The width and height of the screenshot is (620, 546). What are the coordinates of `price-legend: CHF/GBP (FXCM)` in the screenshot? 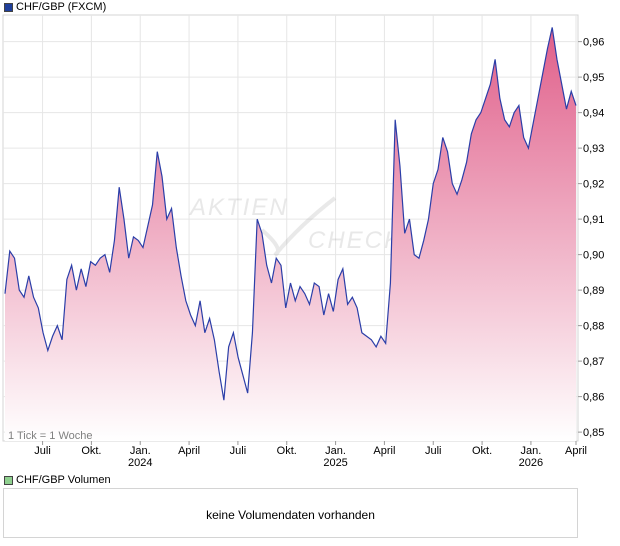 It's located at (55, 7).